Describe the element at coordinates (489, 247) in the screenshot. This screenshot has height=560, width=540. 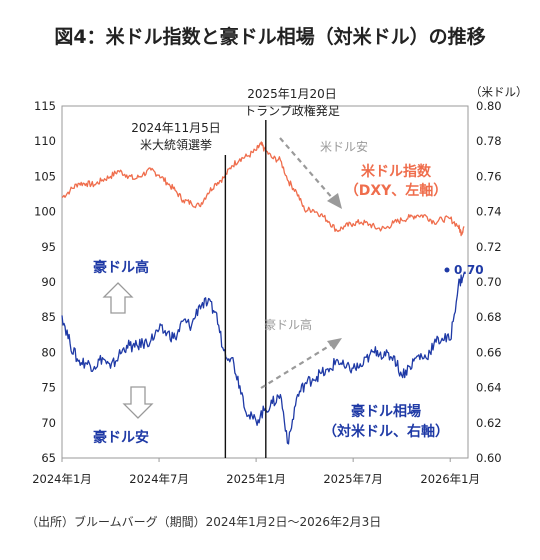
I see `y-right-tick-label: 0.72` at that location.